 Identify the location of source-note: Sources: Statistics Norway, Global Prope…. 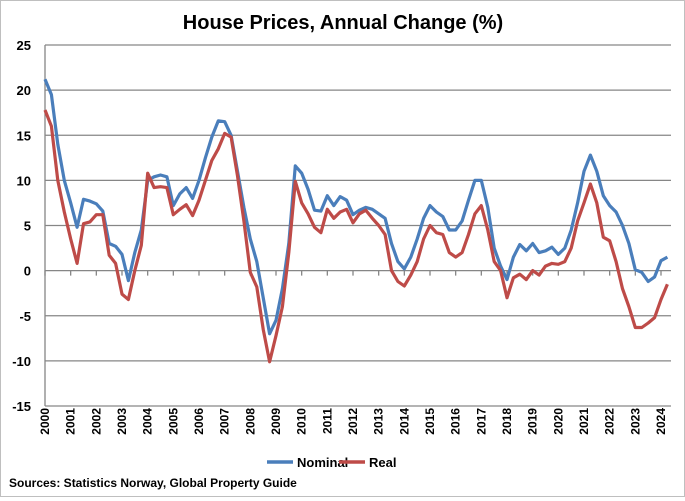
(153, 483).